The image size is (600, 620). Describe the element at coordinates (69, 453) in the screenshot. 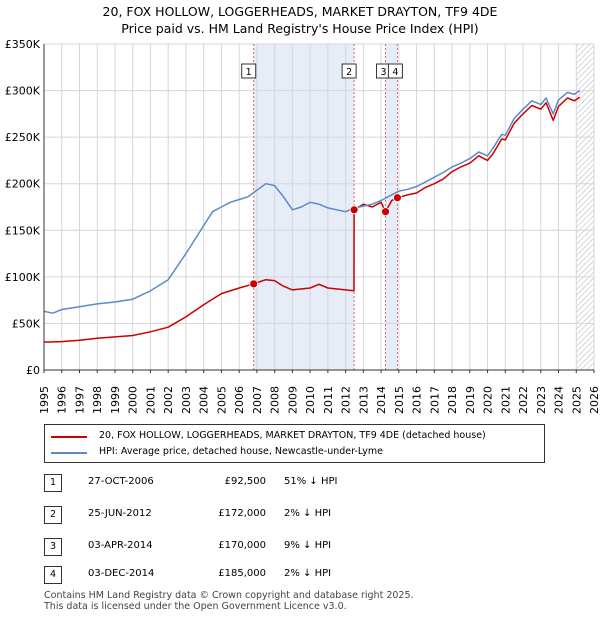

I see `legend-hpi-swatch` at that location.